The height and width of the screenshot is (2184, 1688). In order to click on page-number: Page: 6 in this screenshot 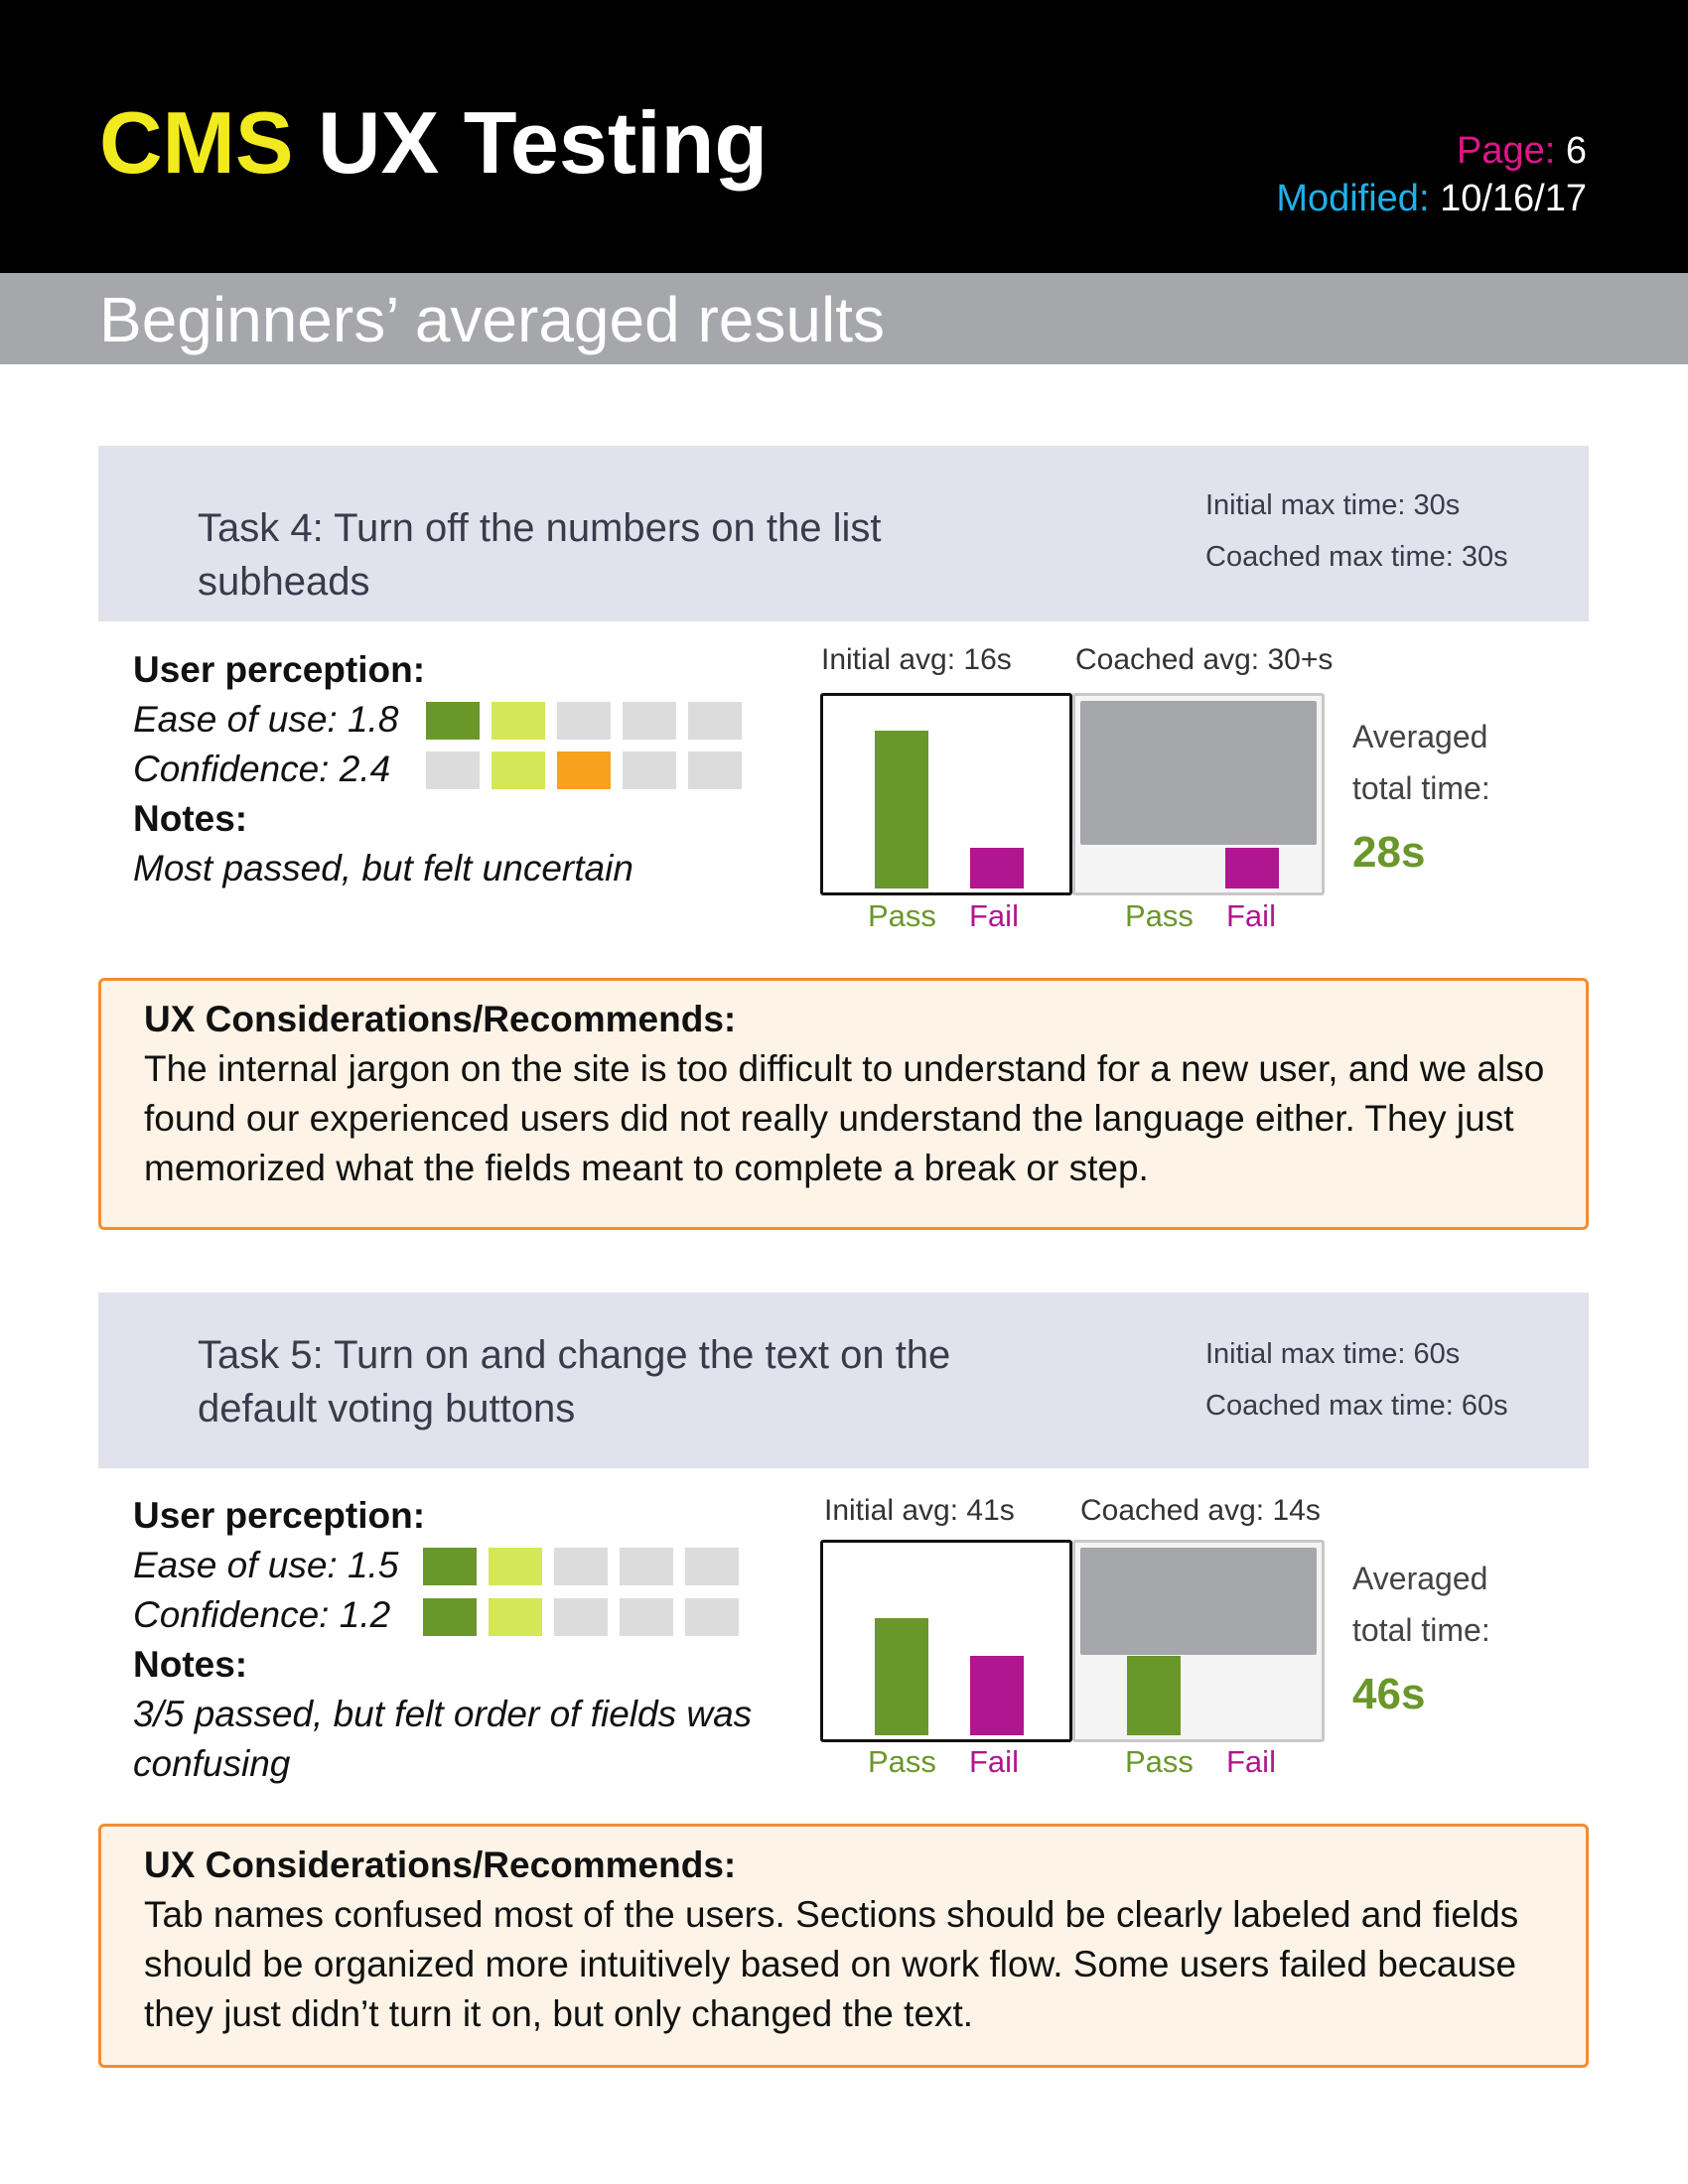, I will do `click(1431, 151)`.